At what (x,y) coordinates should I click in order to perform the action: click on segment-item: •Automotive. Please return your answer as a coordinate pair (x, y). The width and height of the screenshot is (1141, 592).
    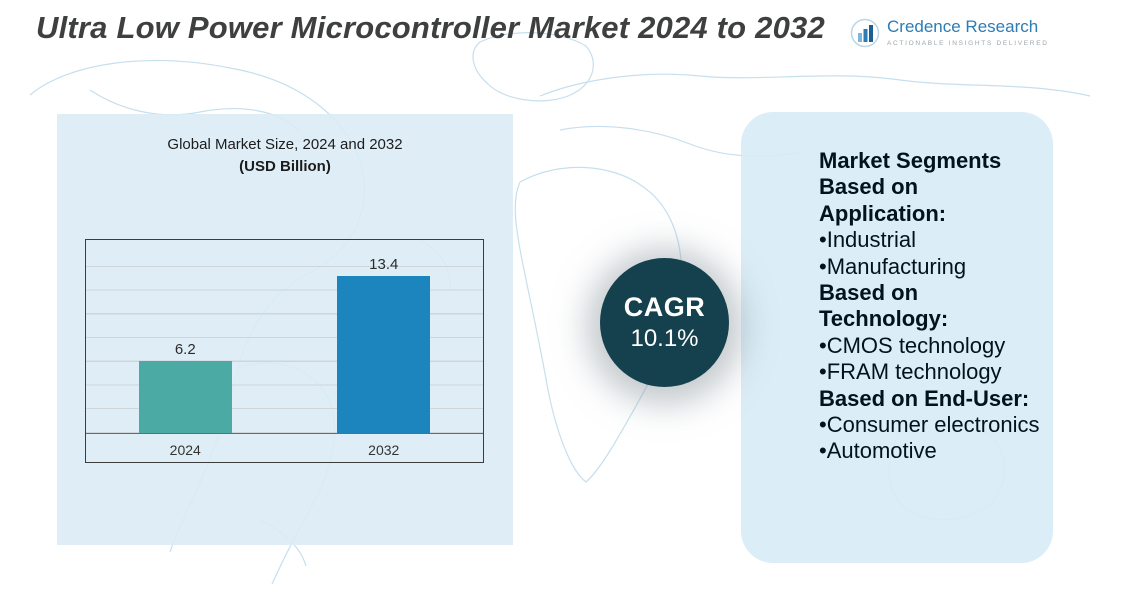
    Looking at the image, I should click on (878, 451).